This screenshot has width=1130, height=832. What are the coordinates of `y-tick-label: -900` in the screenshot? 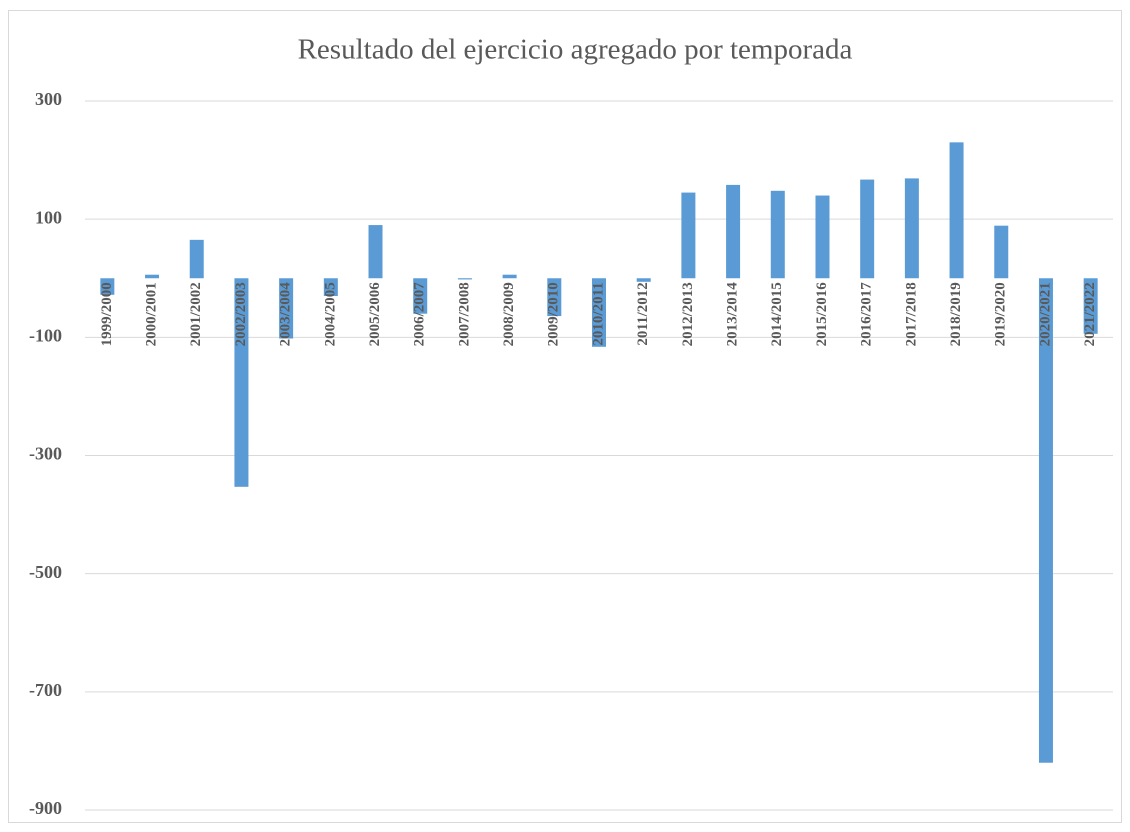 It's located at (45, 808).